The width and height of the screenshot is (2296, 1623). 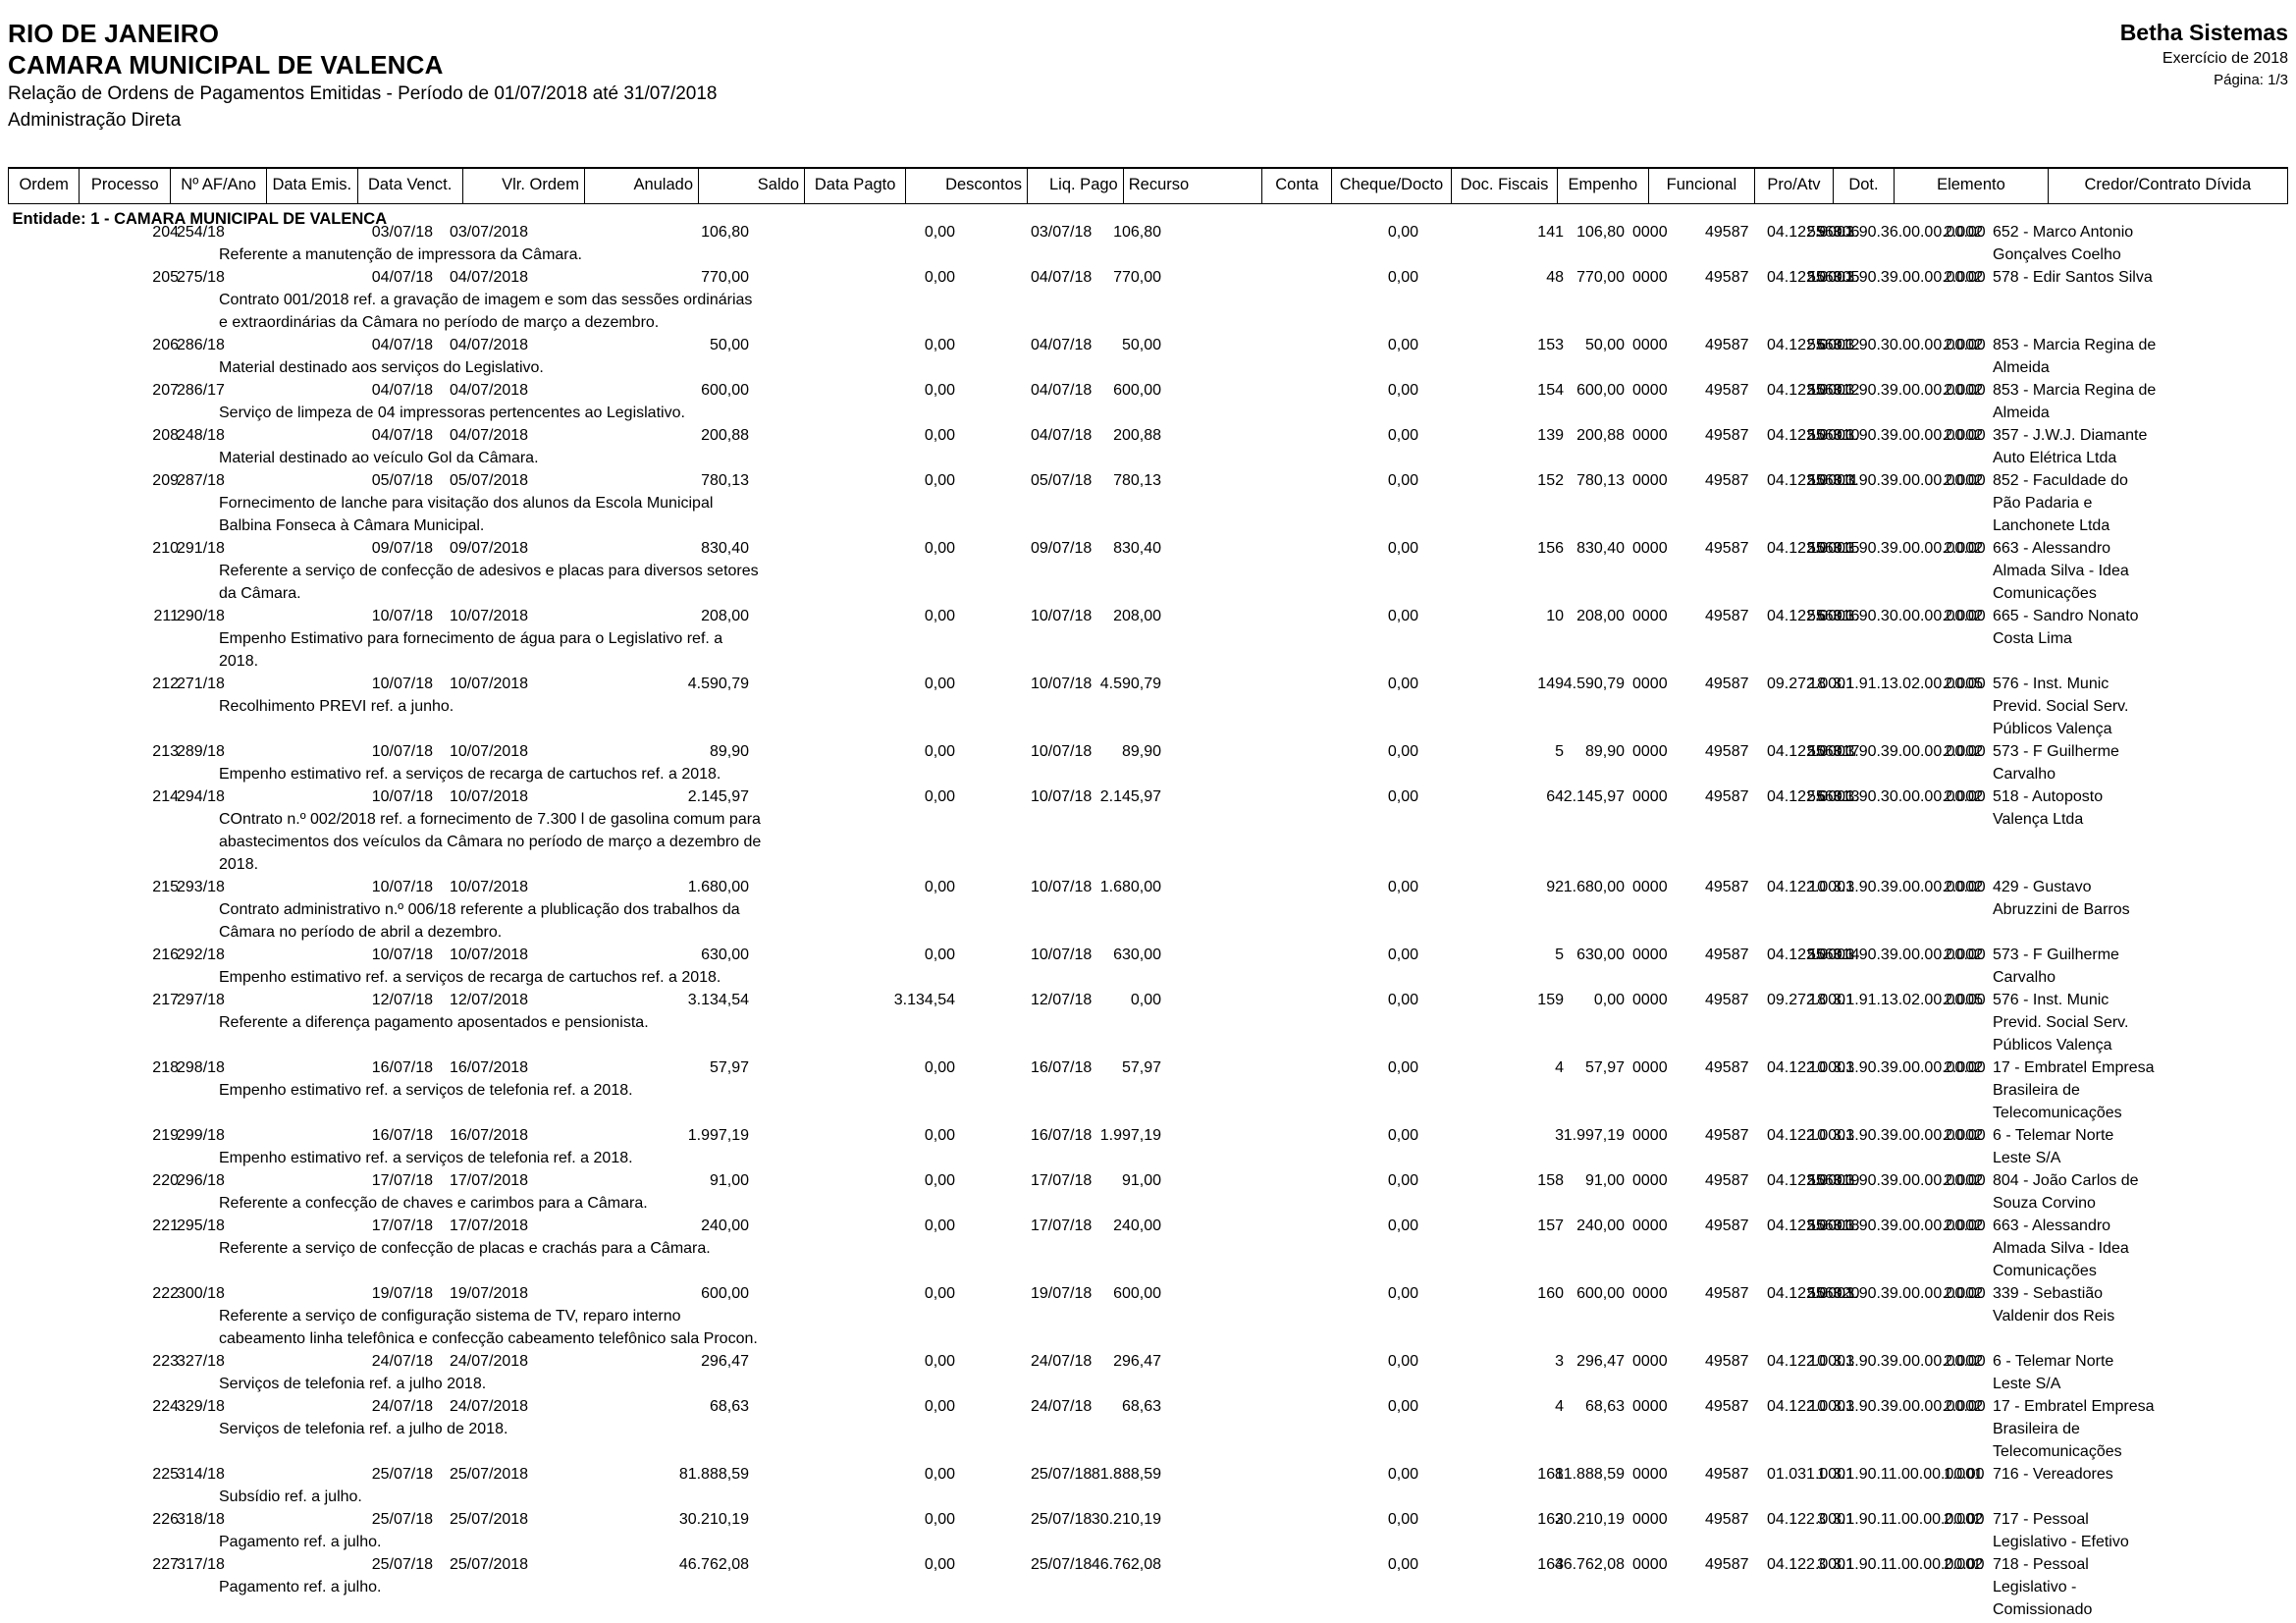 I want to click on cell-data-pagto: 10/07/18, so click(x=1062, y=684).